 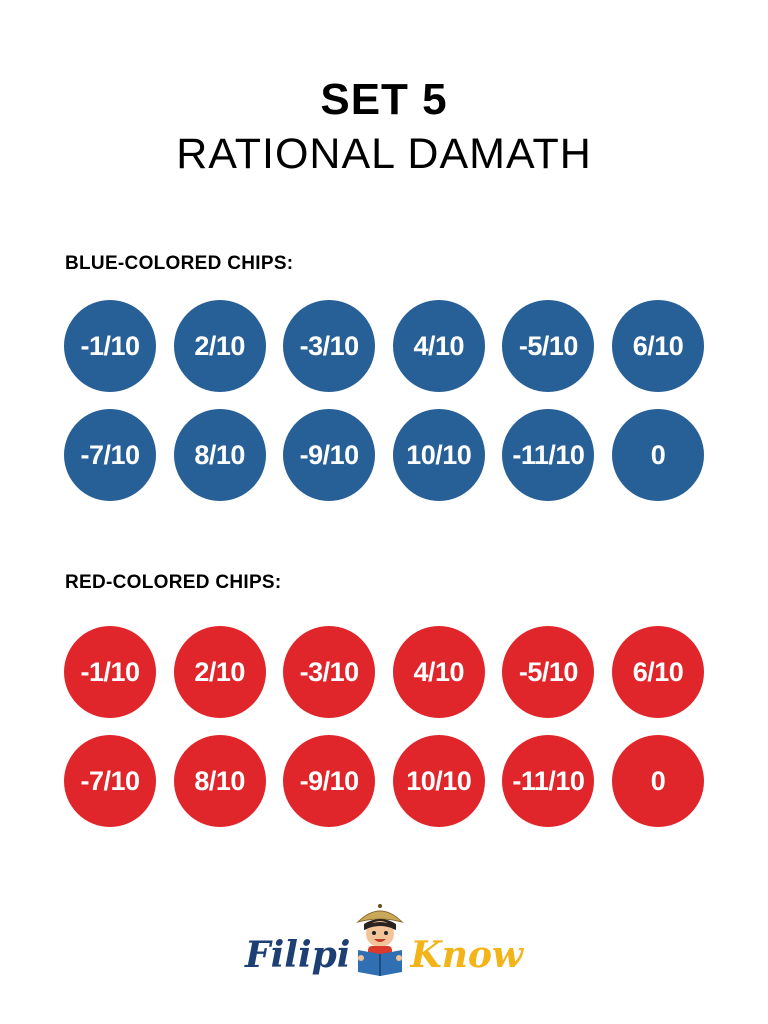 I want to click on red-chip: -11/10, so click(x=548, y=781).